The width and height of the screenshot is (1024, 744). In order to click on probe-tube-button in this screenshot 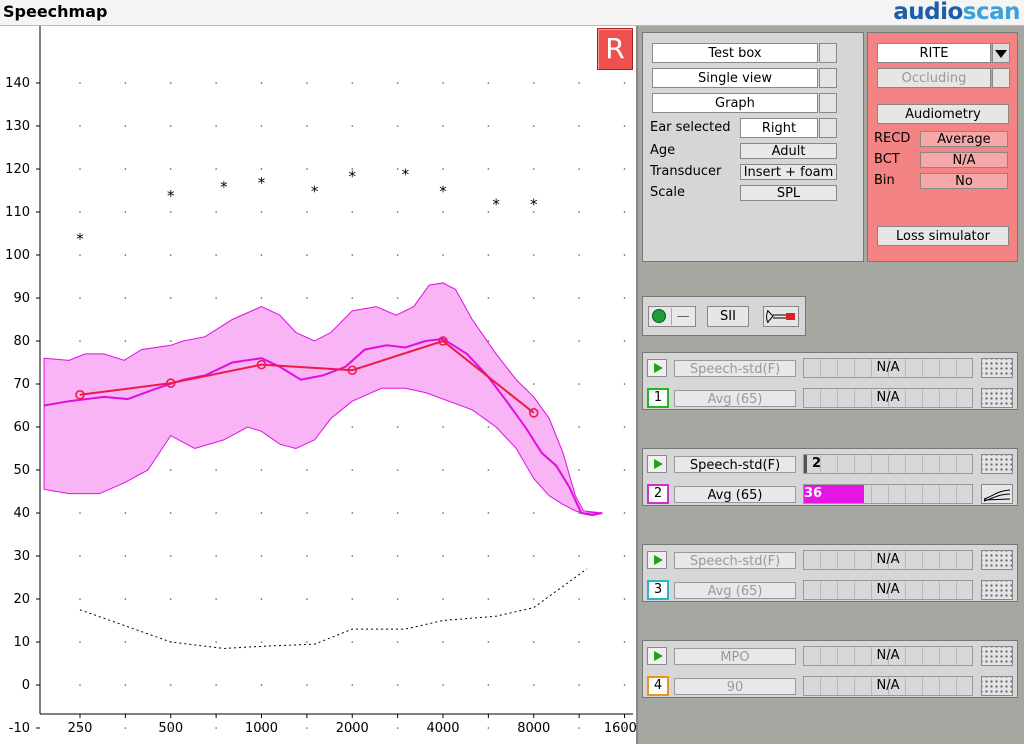, I will do `click(781, 316)`.